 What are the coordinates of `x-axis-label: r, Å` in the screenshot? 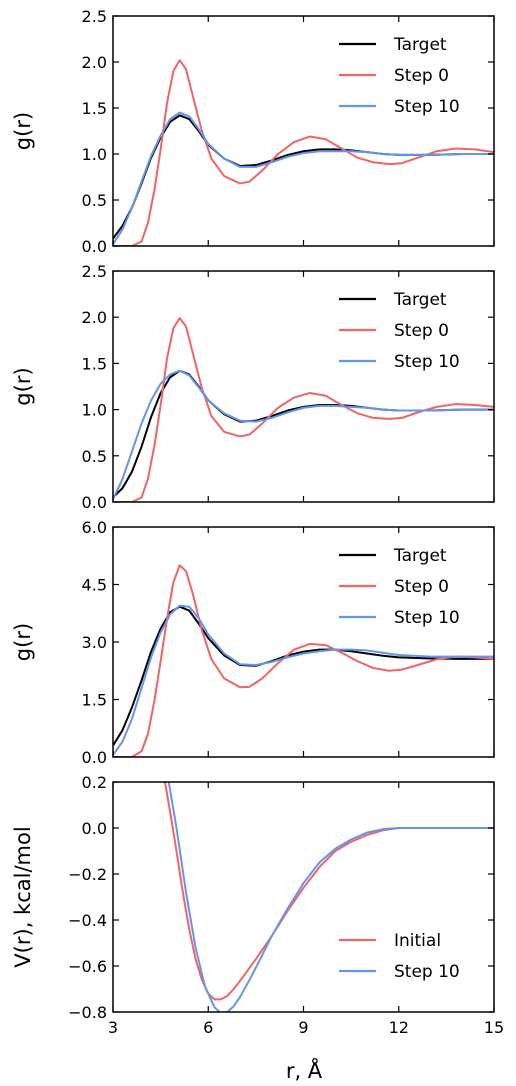 It's located at (304, 1070).